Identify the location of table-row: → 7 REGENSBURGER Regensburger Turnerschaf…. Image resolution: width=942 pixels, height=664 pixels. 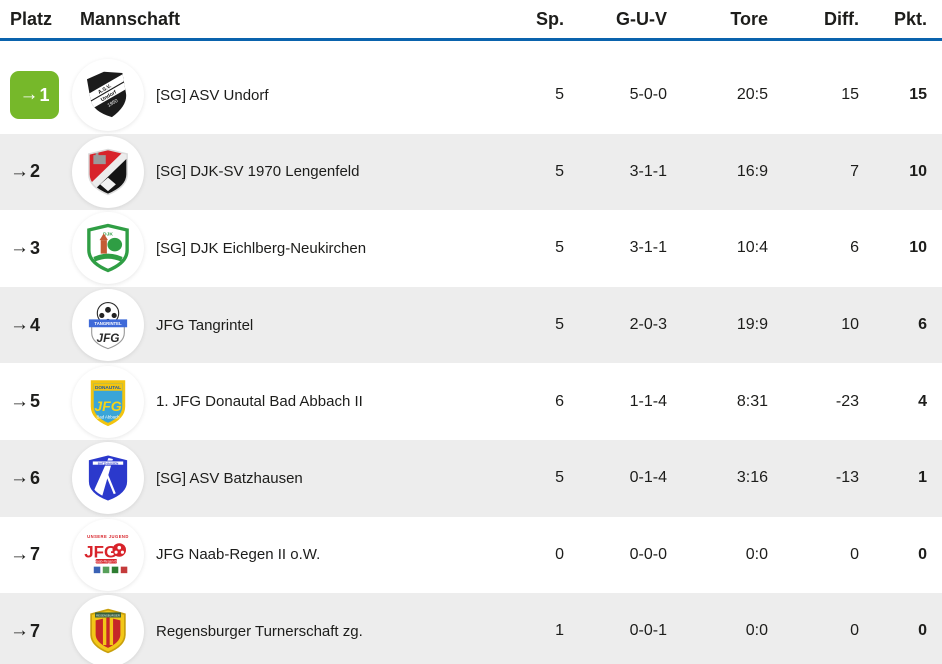
(471, 628).